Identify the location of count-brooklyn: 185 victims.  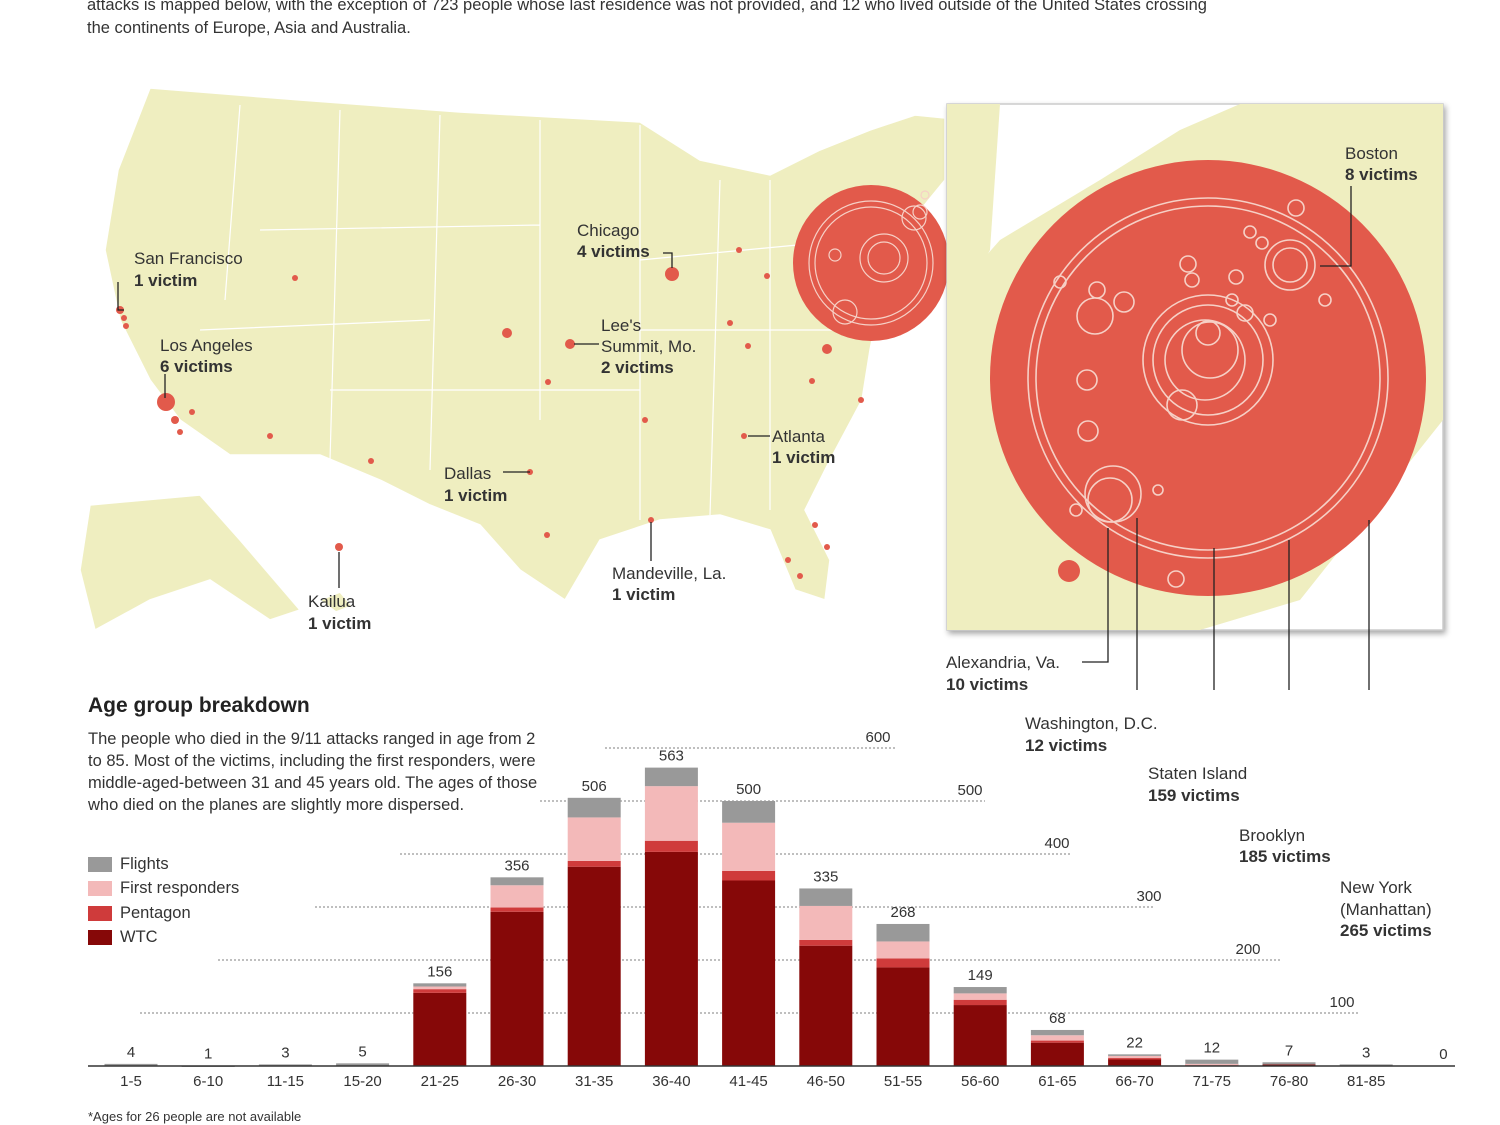
(1285, 856).